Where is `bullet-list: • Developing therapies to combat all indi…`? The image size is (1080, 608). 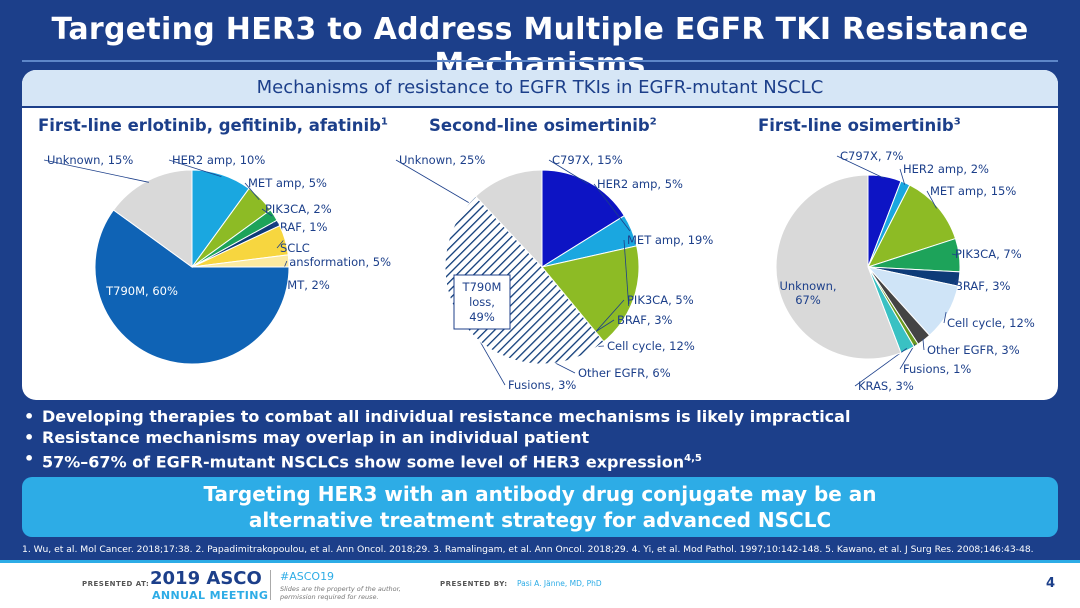 bullet-list: • Developing therapies to combat all indi… is located at coordinates (540, 439).